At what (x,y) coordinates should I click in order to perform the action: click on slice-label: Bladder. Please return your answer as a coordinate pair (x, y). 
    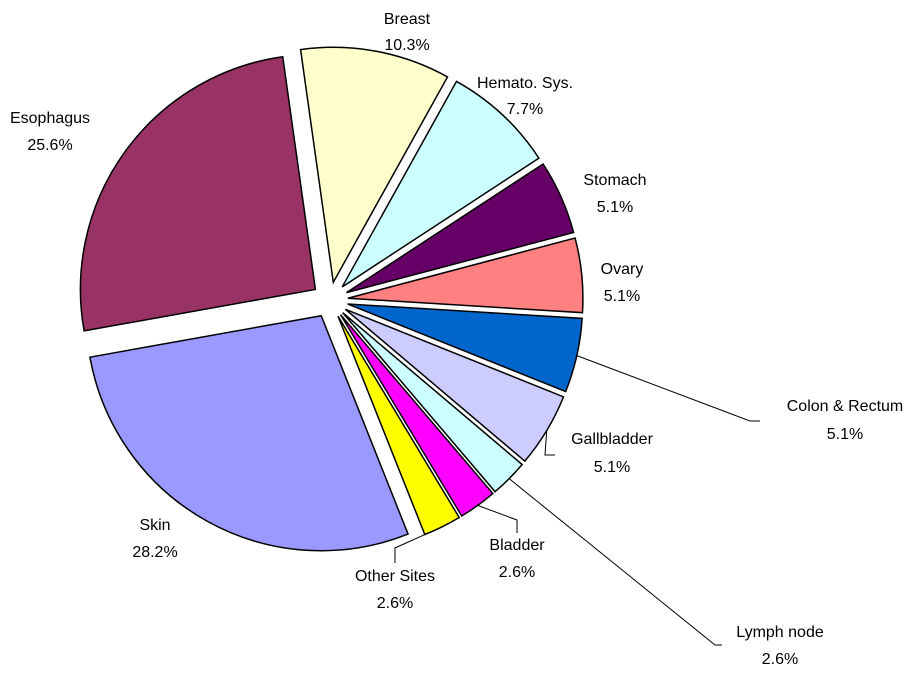
    Looking at the image, I should click on (517, 545).